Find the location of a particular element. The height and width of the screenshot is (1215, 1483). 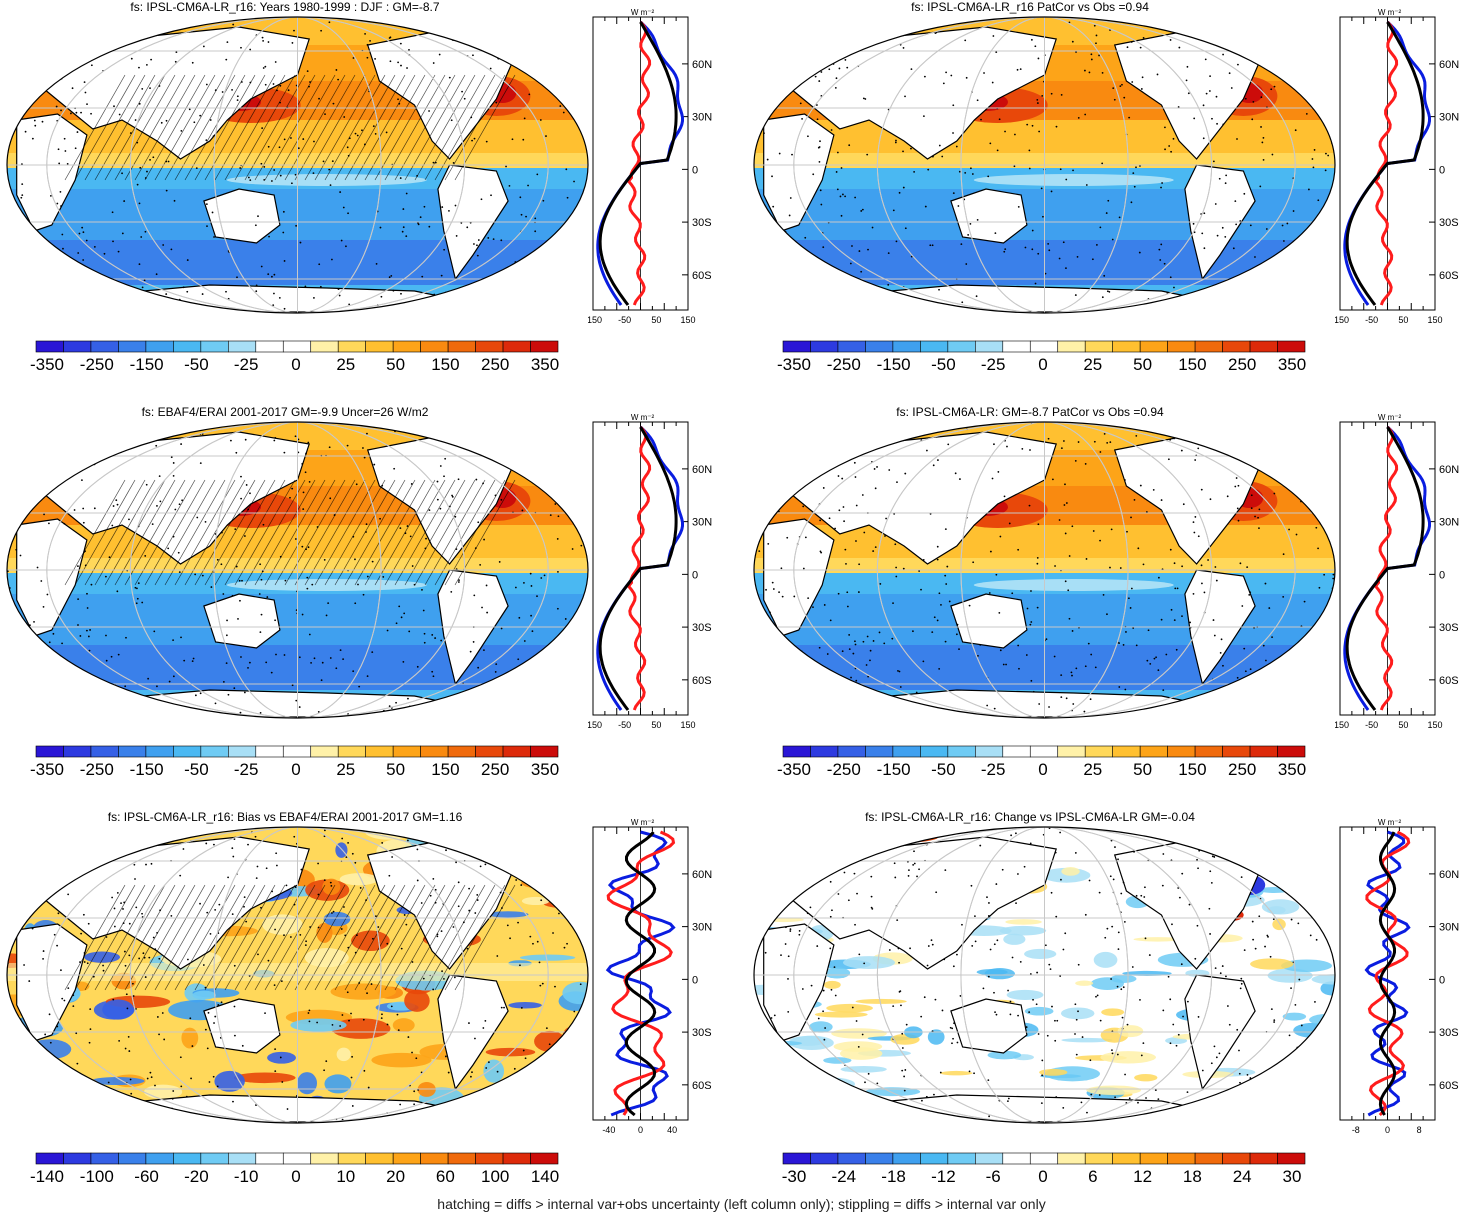

colorbar-tick-label: 12 is located at coordinates (1143, 1176).